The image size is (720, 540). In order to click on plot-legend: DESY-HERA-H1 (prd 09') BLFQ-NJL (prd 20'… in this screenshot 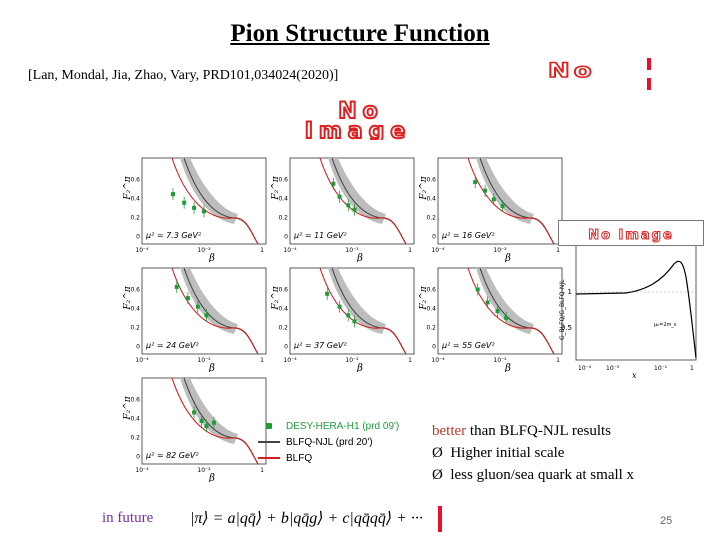, I will do `click(328, 442)`.